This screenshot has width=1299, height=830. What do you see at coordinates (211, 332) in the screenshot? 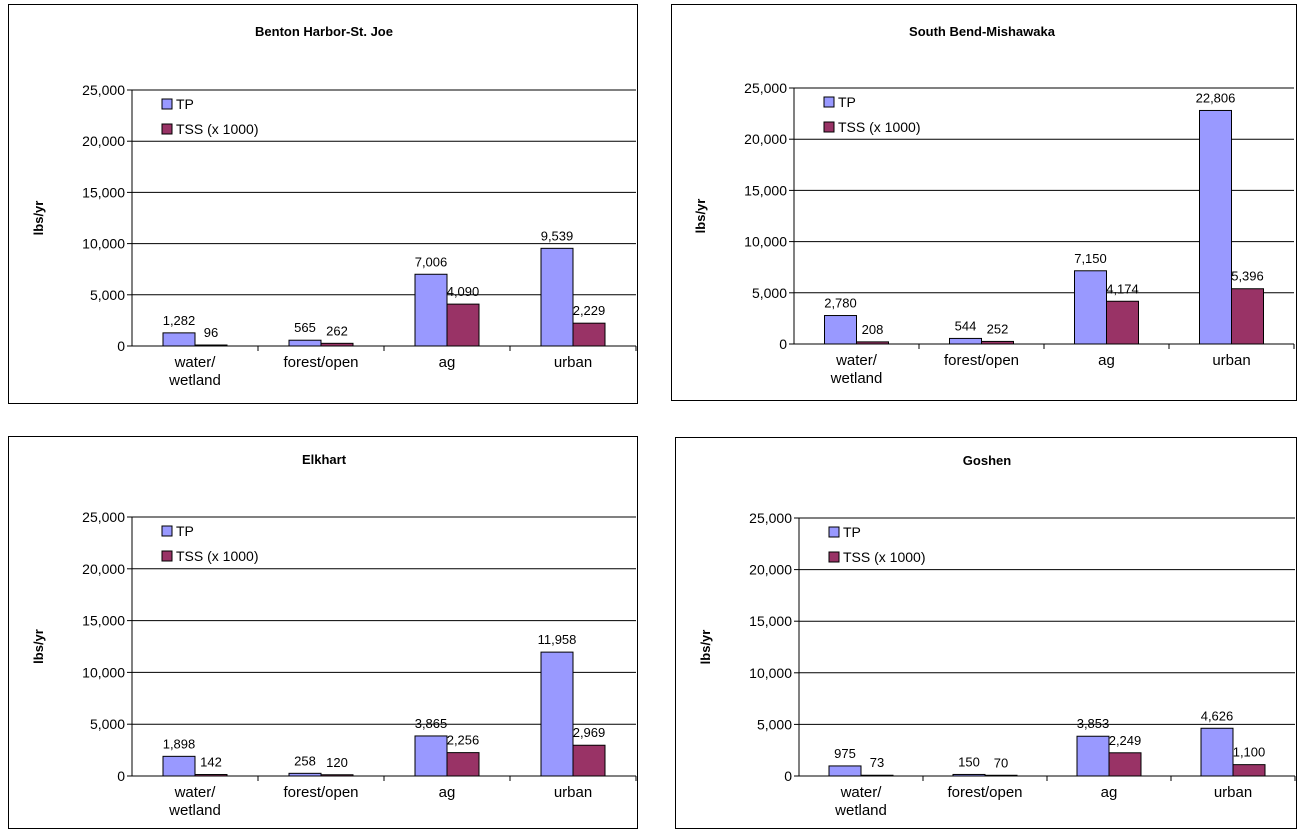
I see `data-label-tss: 96` at bounding box center [211, 332].